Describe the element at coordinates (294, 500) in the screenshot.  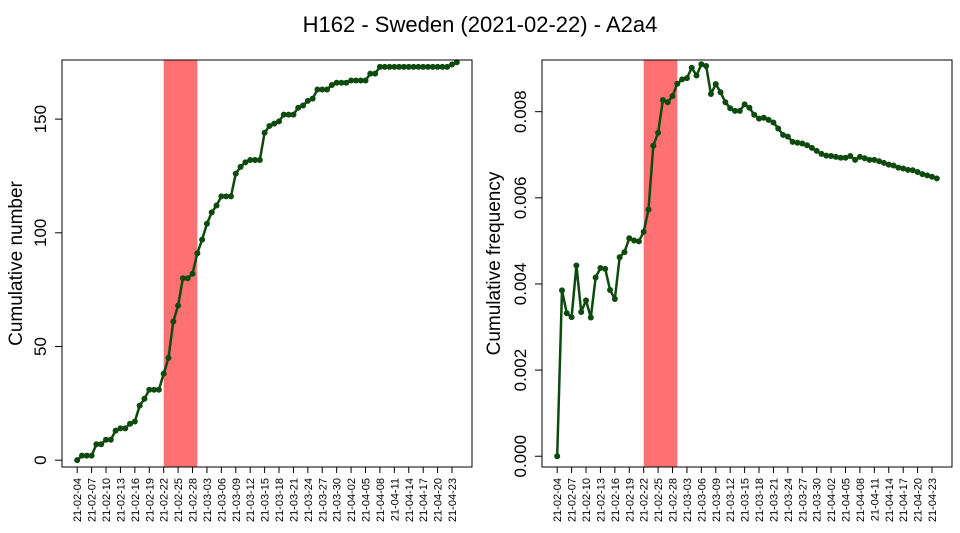
I see `x-tick-label: 21-03-21` at that location.